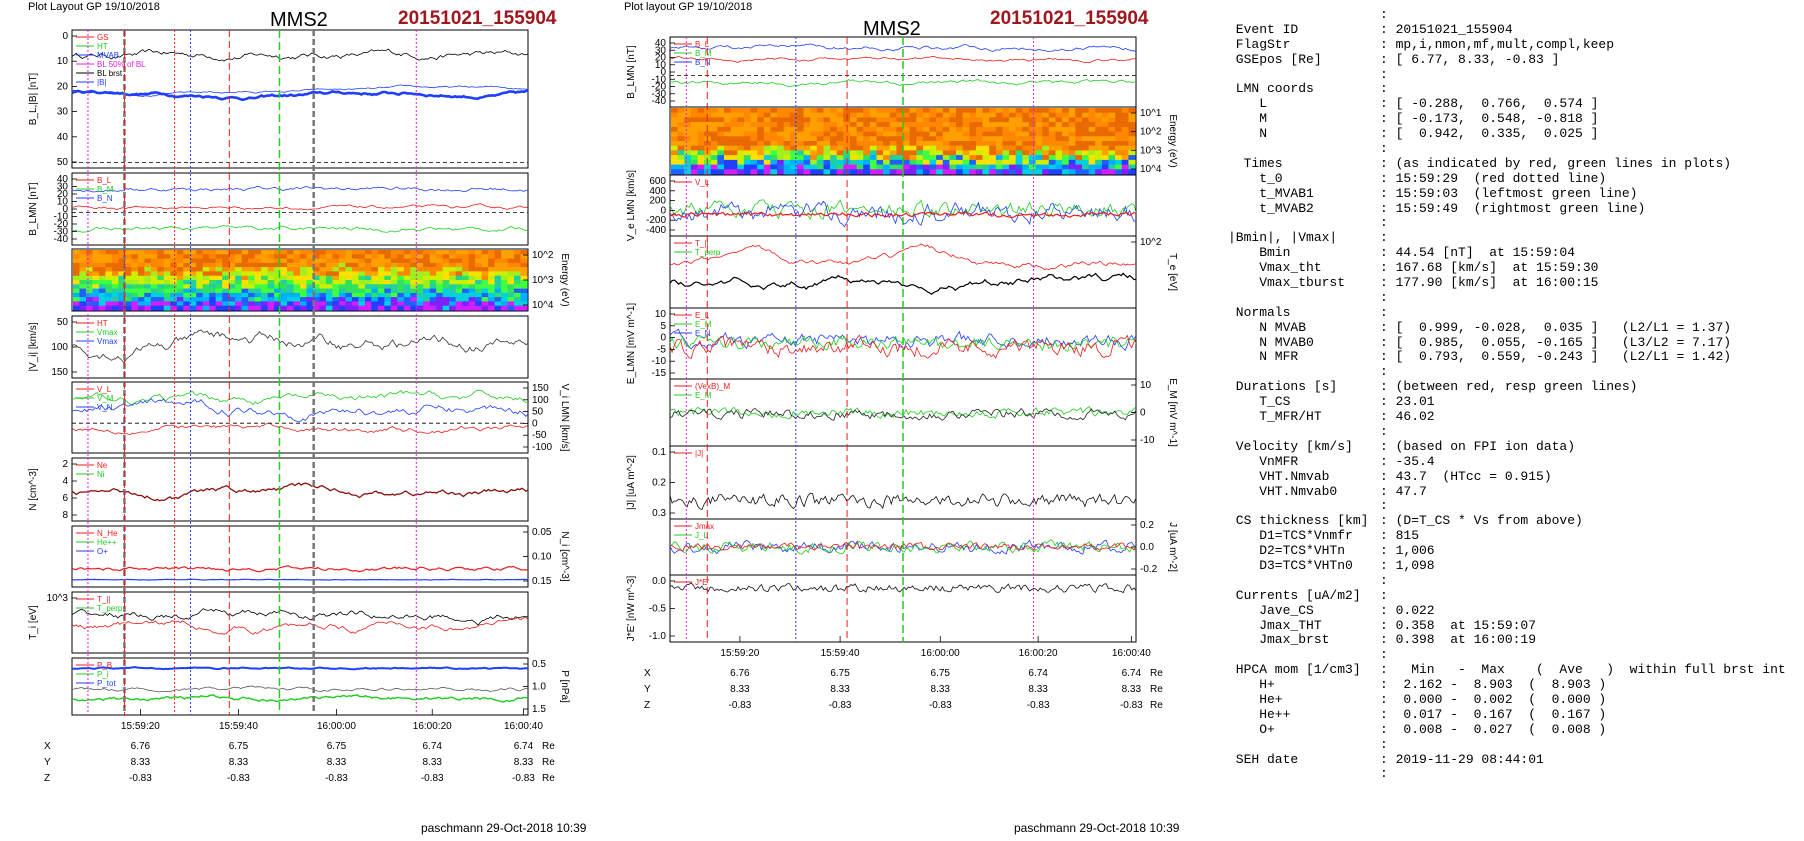 This screenshot has height=841, width=1804. What do you see at coordinates (659, 373) in the screenshot?
I see `y-tick-label: -15` at bounding box center [659, 373].